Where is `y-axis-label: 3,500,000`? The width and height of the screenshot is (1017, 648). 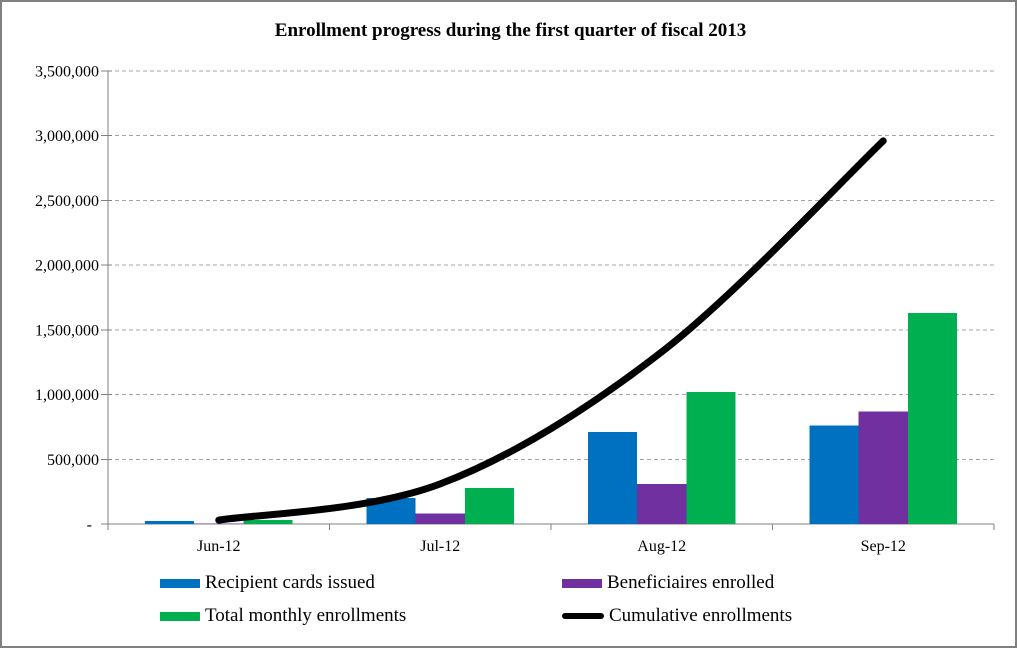 y-axis-label: 3,500,000 is located at coordinates (67, 72).